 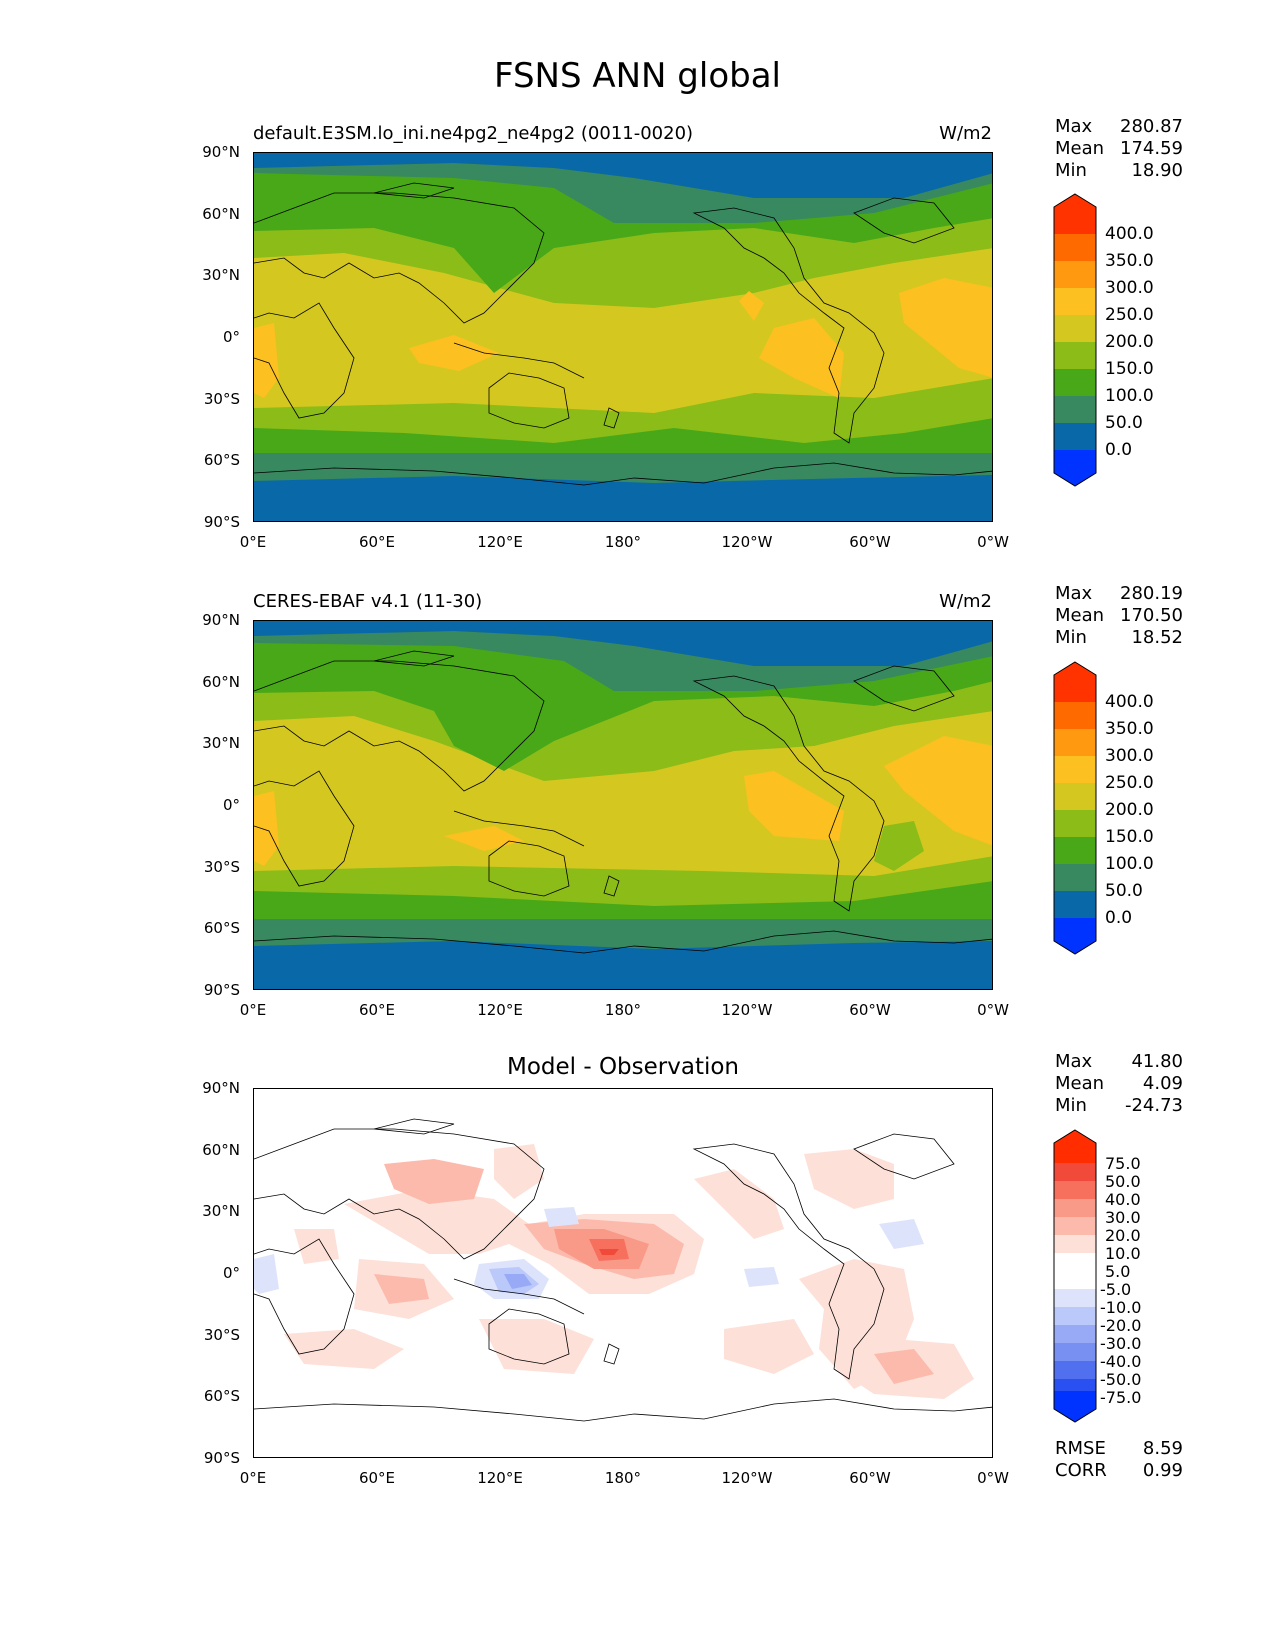 What do you see at coordinates (1081, 1470) in the screenshot?
I see `corr-label: CORR` at bounding box center [1081, 1470].